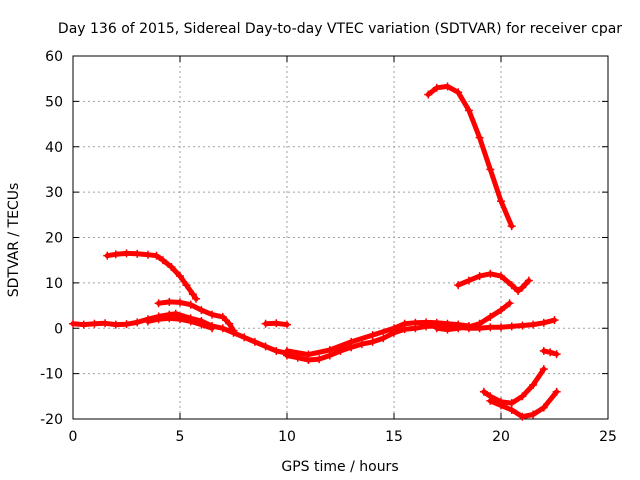 This screenshot has width=640, height=480. I want to click on series-arc-flat-right, so click(501, 324).